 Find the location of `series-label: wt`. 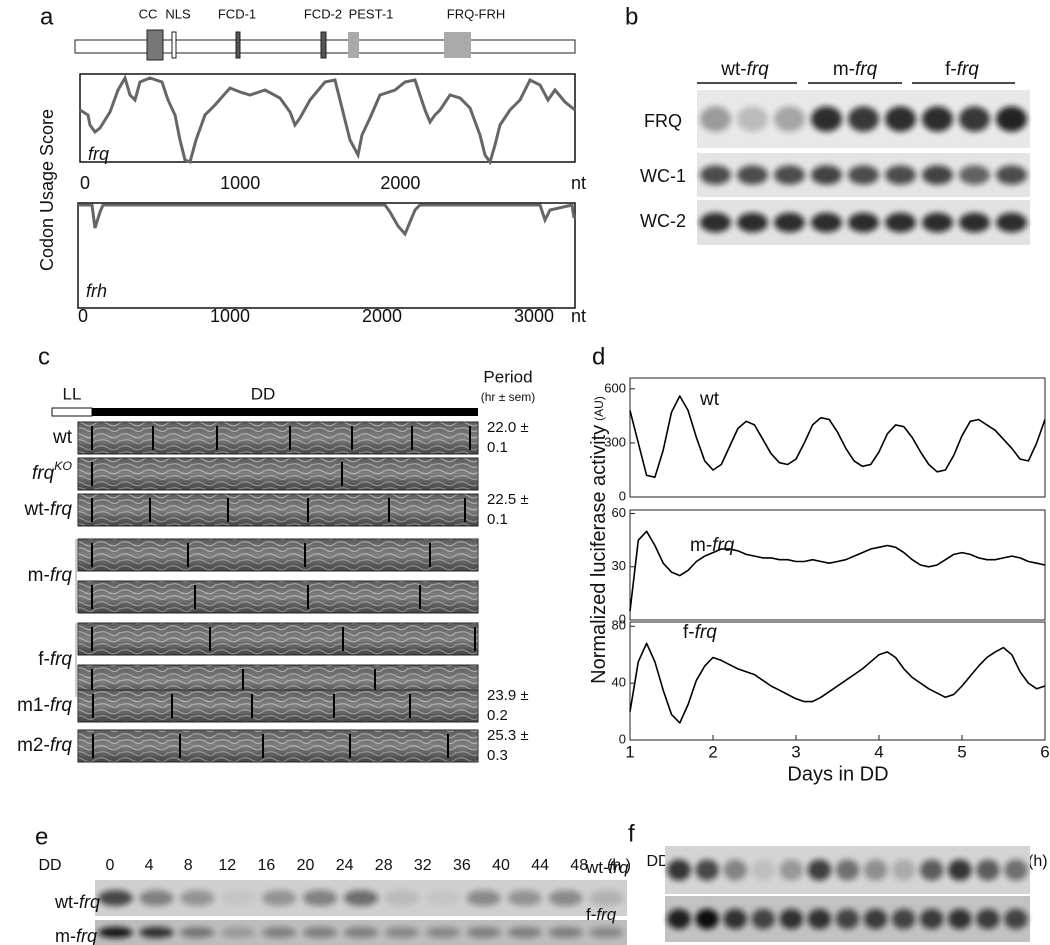

series-label: wt is located at coordinates (709, 399).